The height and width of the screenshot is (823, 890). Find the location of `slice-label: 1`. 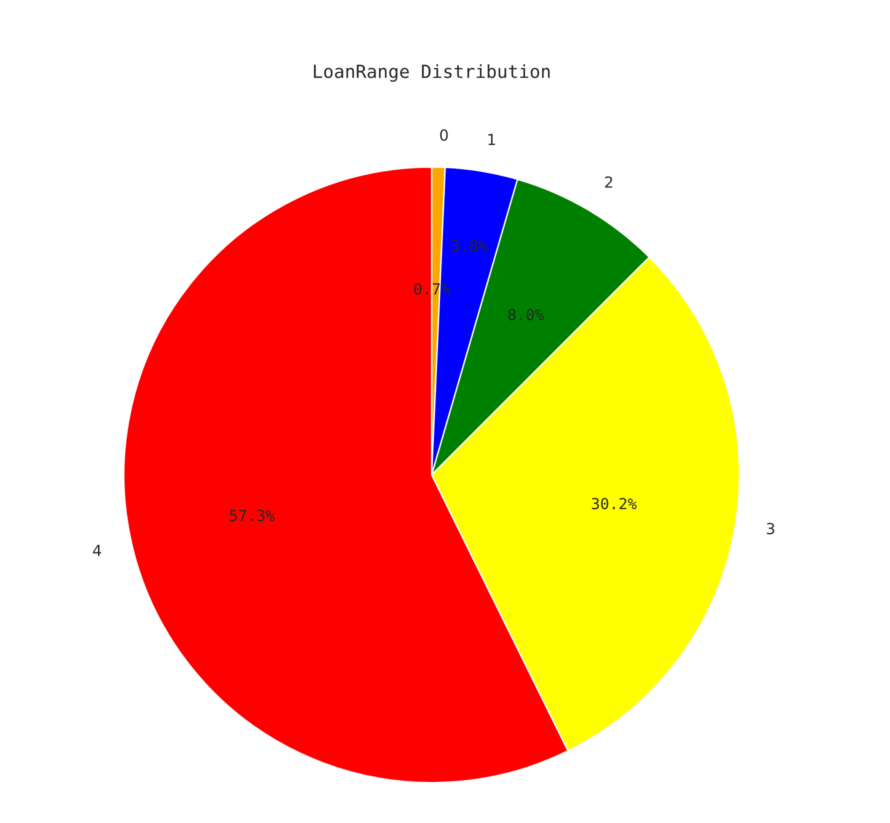

slice-label: 1 is located at coordinates (492, 140).